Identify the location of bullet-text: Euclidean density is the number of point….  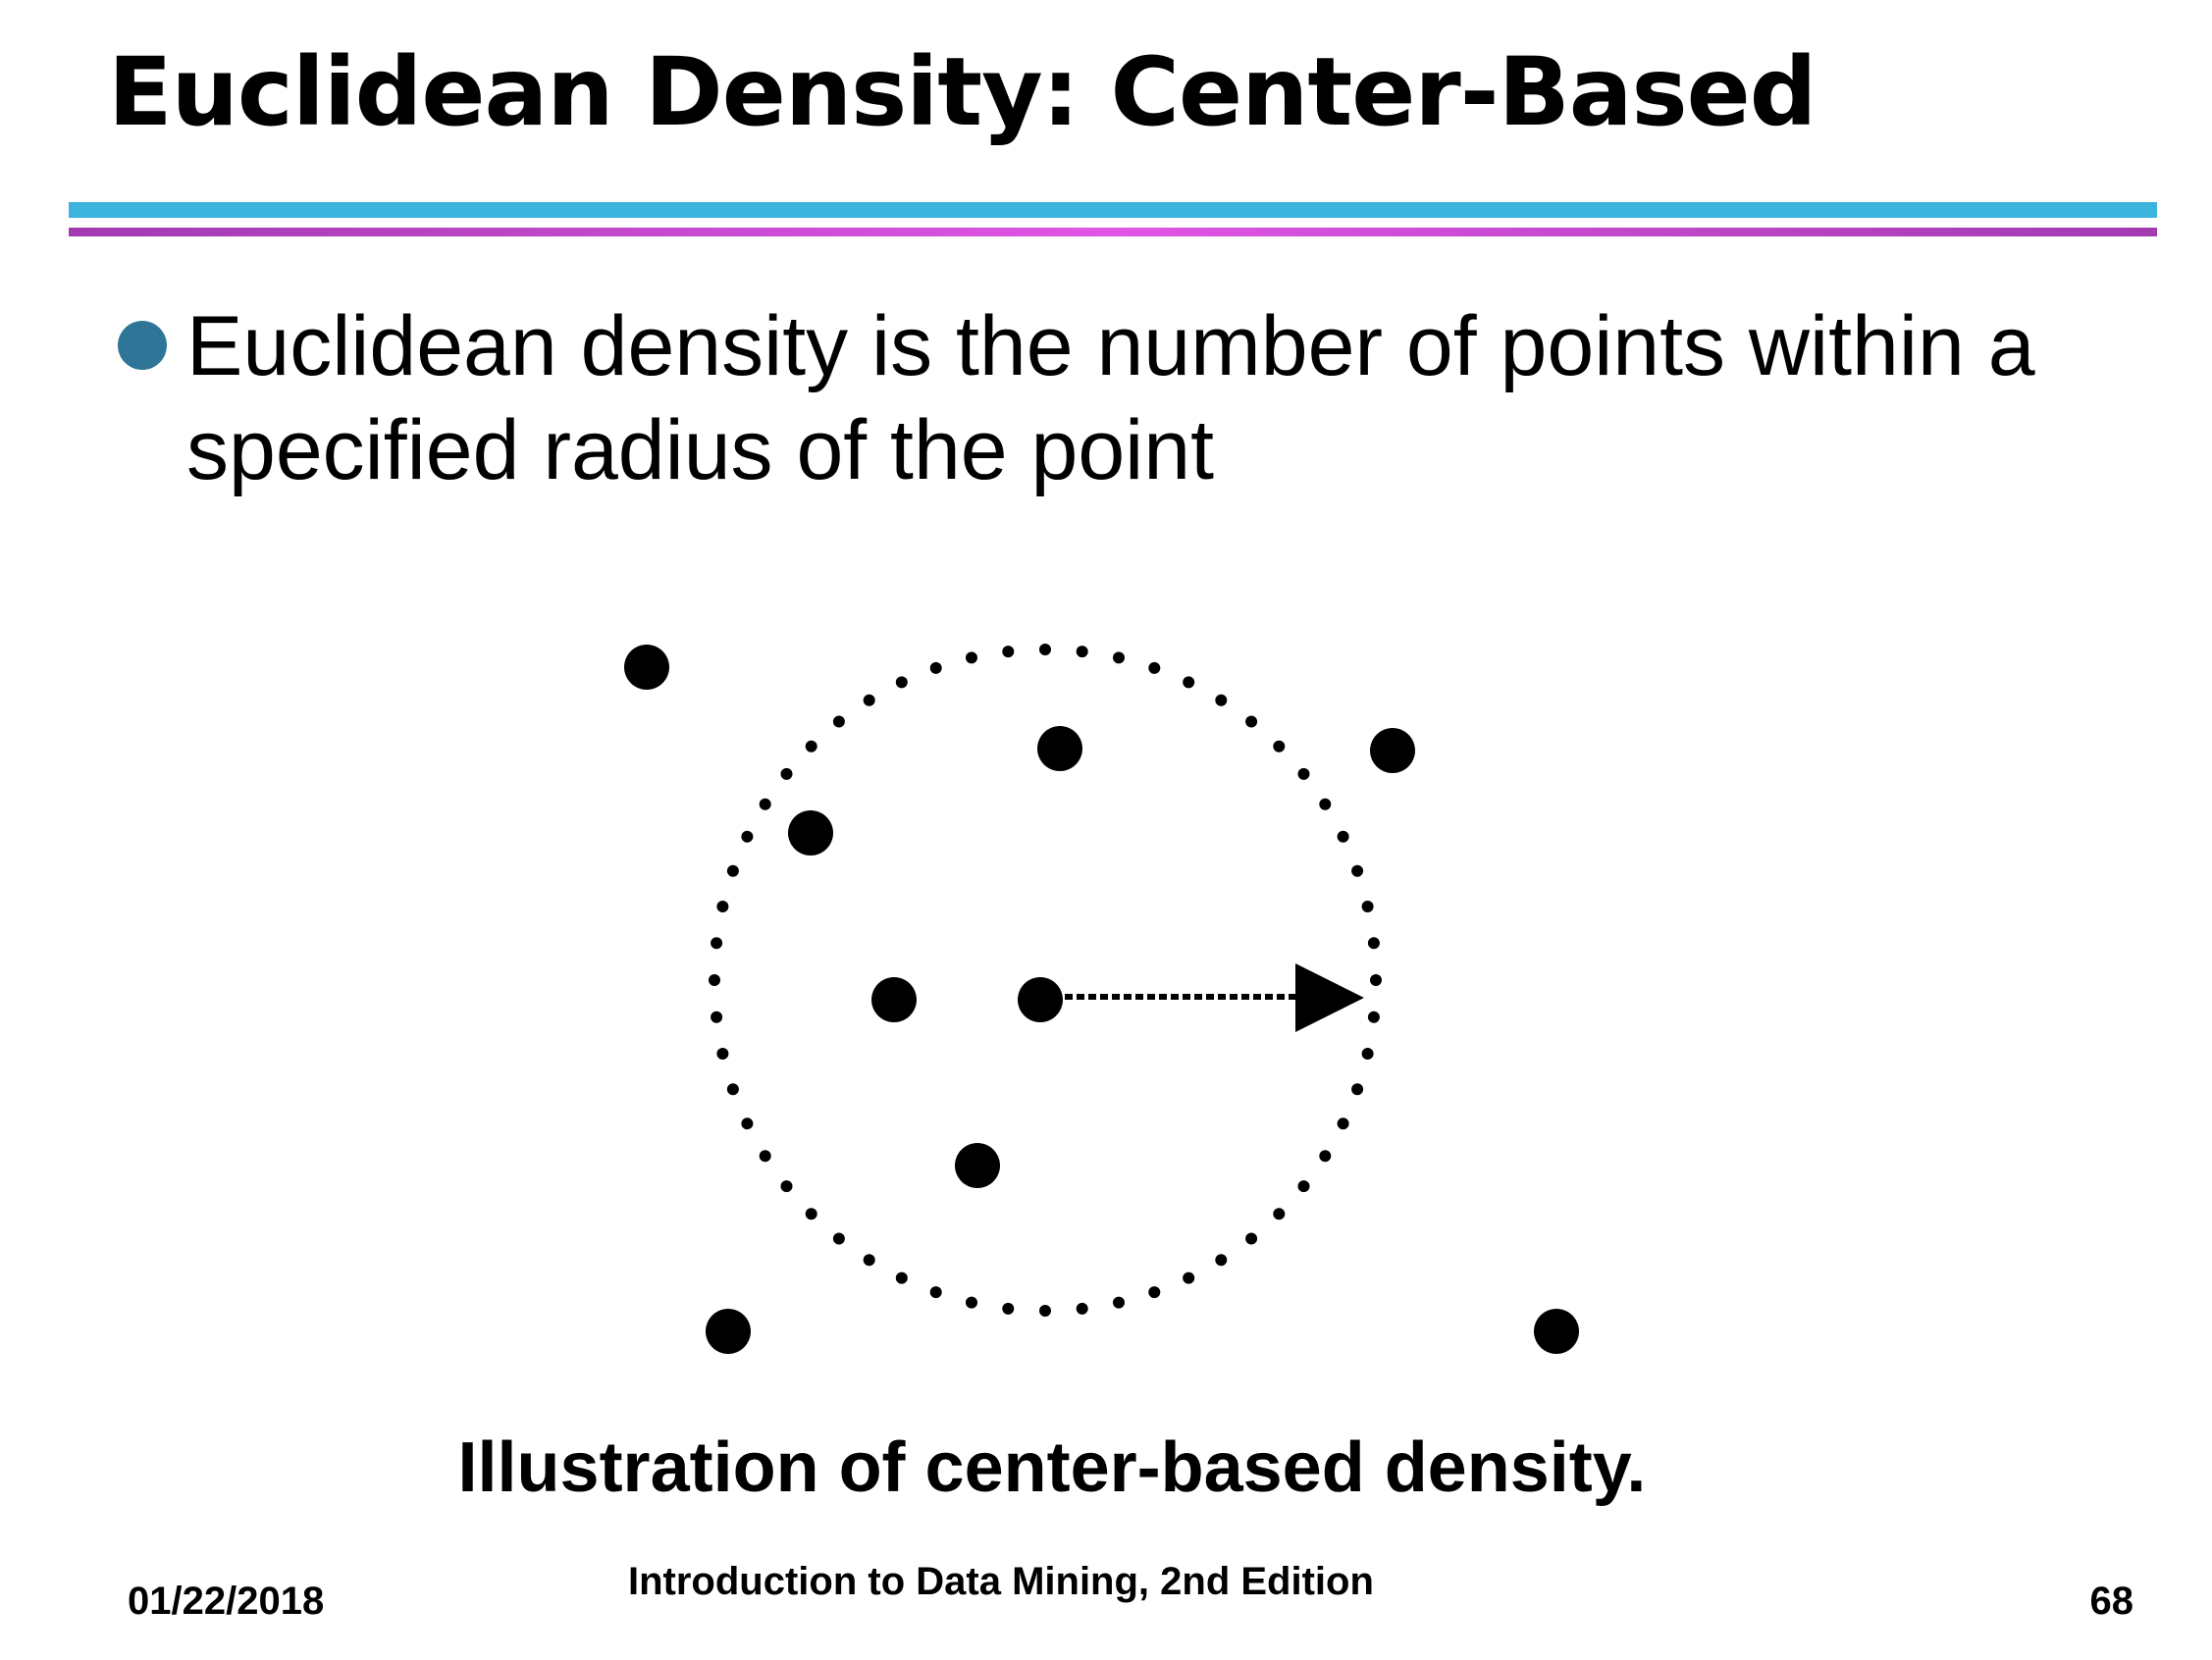
(1110, 398).